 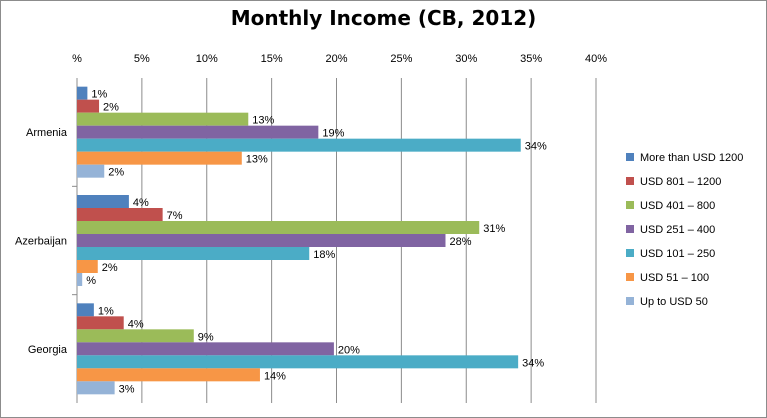 I want to click on data-label: 19%, so click(x=333, y=134).